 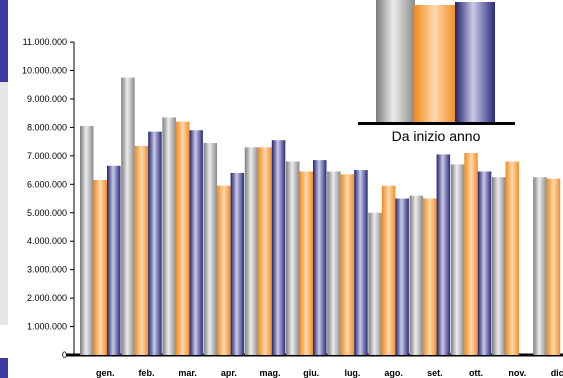 What do you see at coordinates (47, 213) in the screenshot?
I see `y-tick-label: 5.000.000` at bounding box center [47, 213].